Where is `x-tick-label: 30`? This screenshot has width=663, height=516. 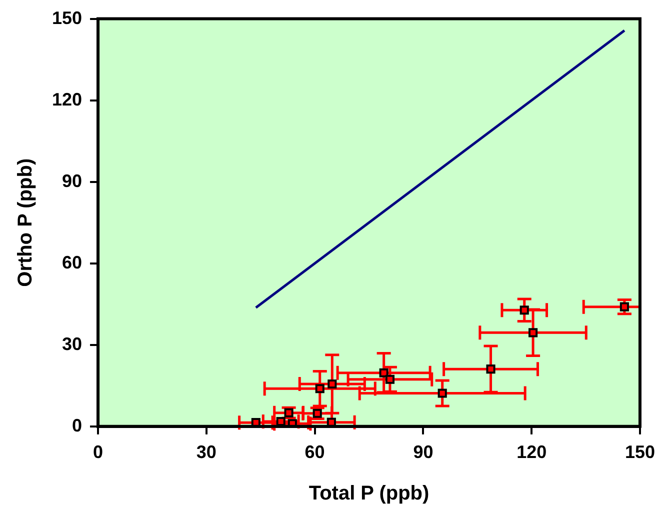 x-tick-label: 30 is located at coordinates (206, 452).